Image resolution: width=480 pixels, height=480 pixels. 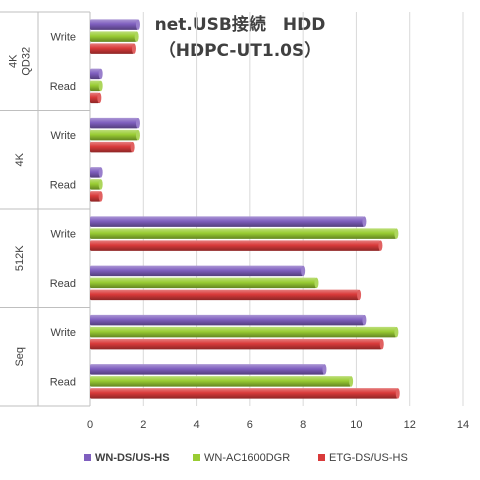 What do you see at coordinates (303, 425) in the screenshot?
I see `x-tick-label: 8` at bounding box center [303, 425].